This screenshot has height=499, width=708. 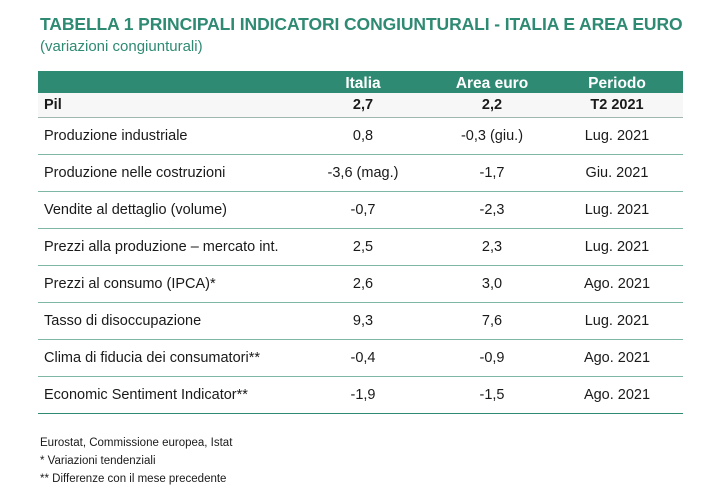 What do you see at coordinates (165, 395) in the screenshot?
I see `row-label: Economic Sentiment Indicator**` at bounding box center [165, 395].